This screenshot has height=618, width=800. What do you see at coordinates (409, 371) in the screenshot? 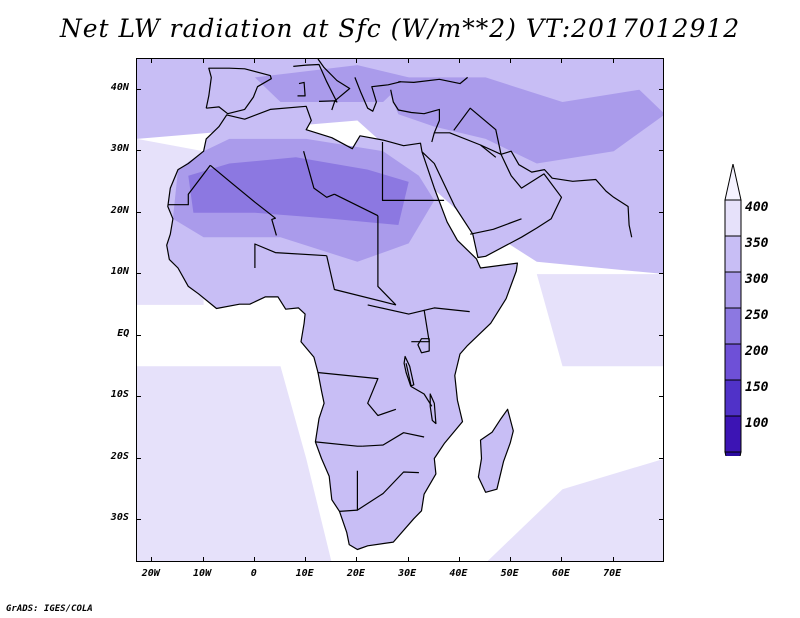
I see `lake-tanganyika` at bounding box center [409, 371].